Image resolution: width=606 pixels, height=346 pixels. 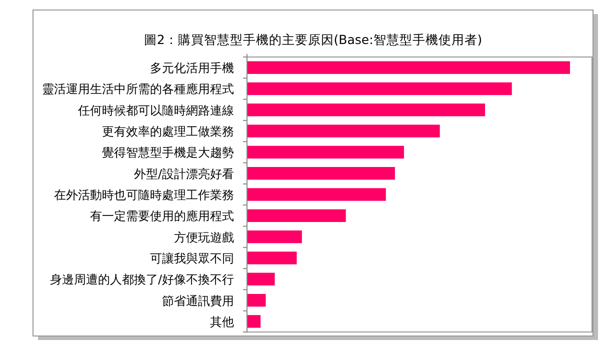 I want to click on y-tick-label: 身邊周遭的人都換了/好像不換不行, so click(x=142, y=279).